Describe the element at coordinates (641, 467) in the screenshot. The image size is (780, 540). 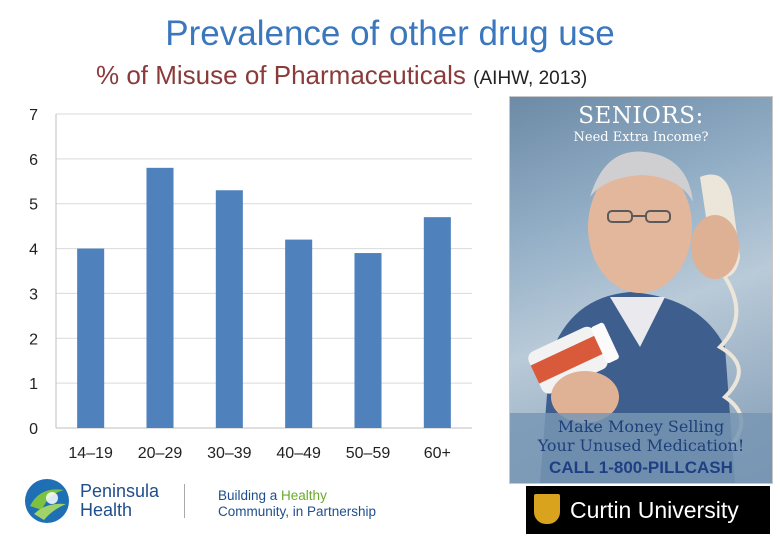
I see `ad-call-to-action: CALL 1-800-PILLCASH` at that location.